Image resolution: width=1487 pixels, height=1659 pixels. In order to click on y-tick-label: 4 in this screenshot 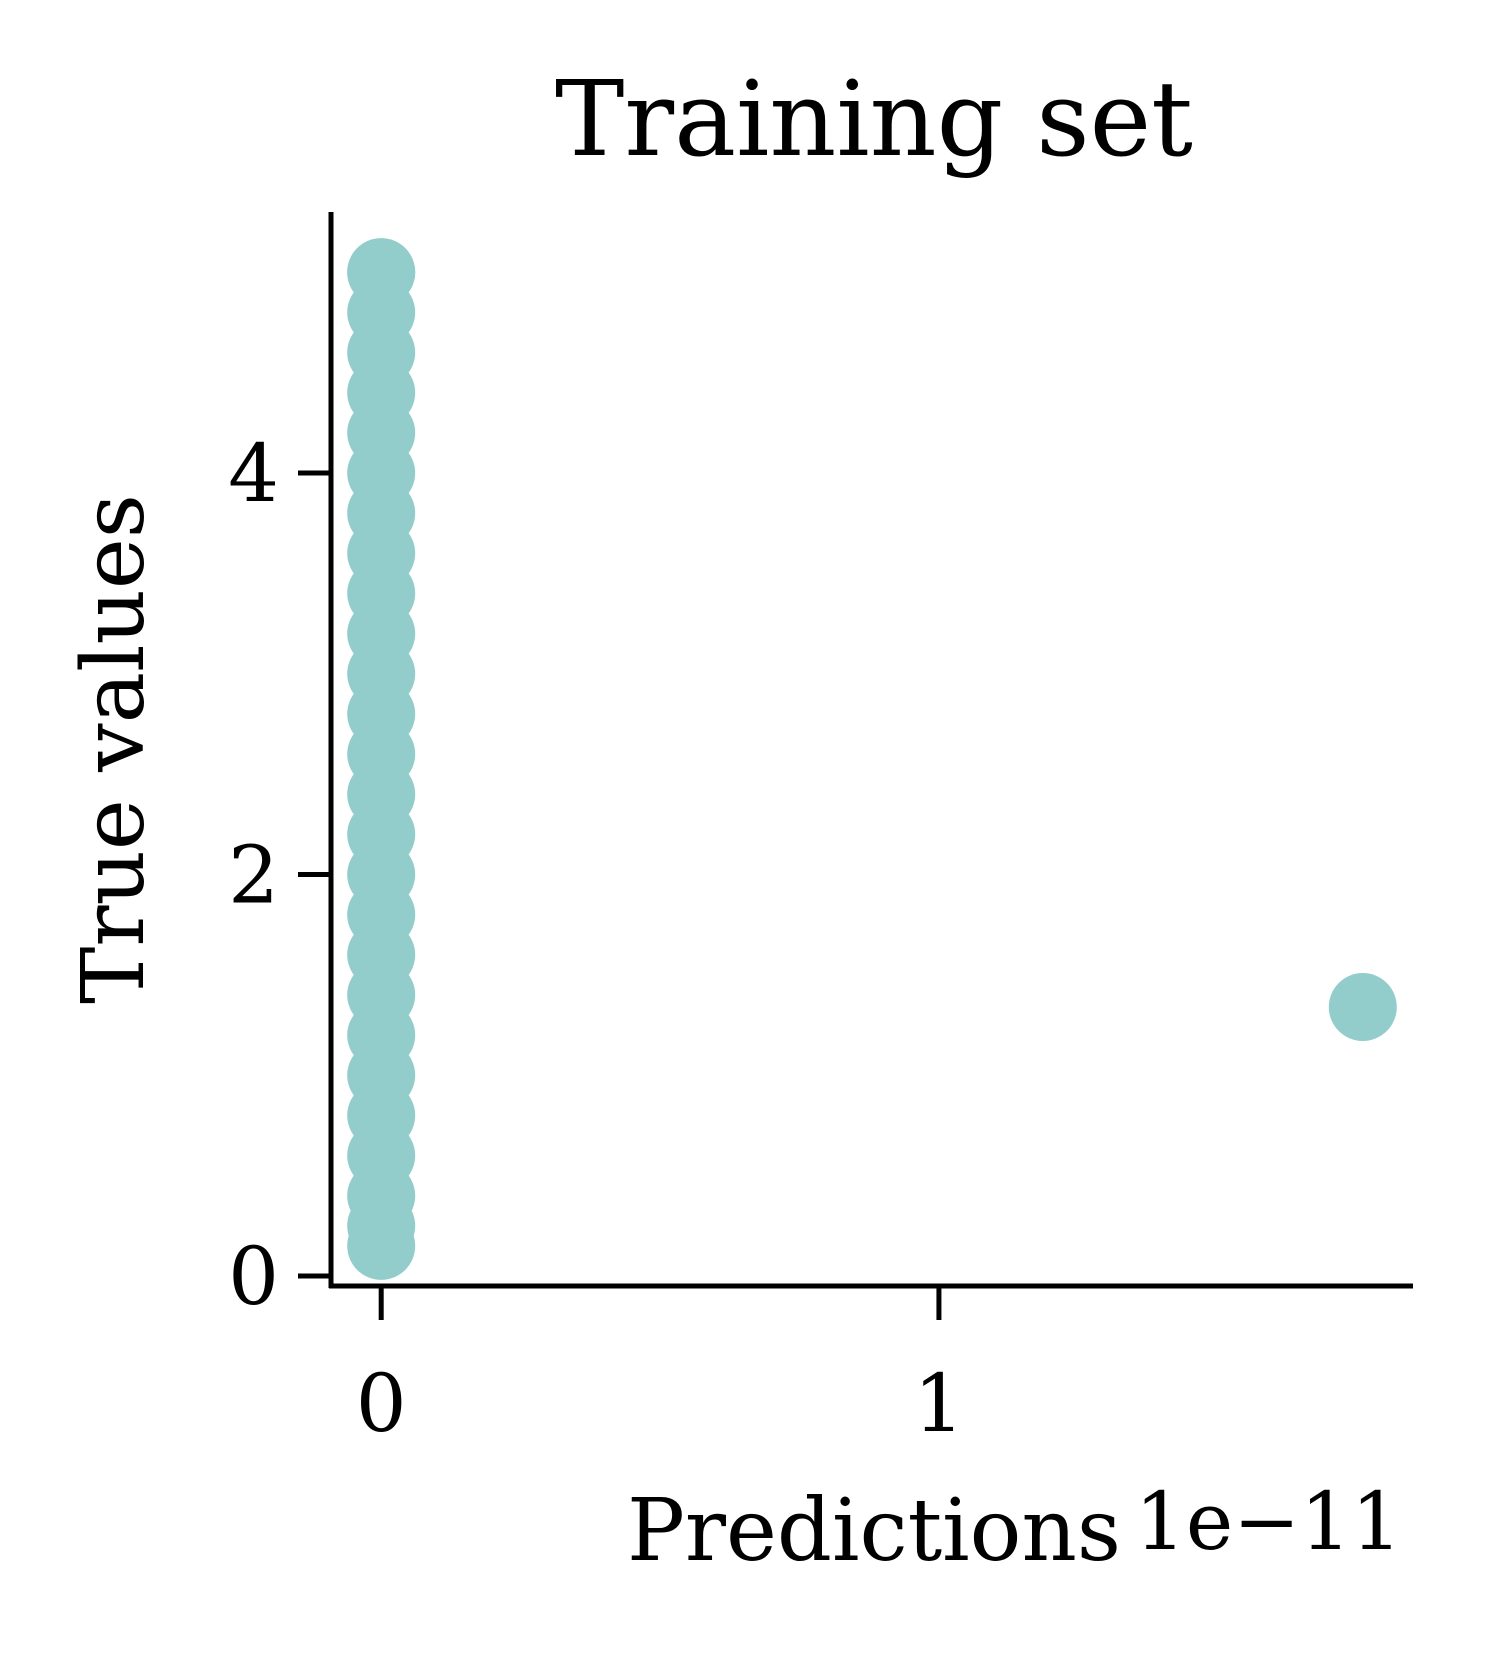, I will do `click(253, 473)`.